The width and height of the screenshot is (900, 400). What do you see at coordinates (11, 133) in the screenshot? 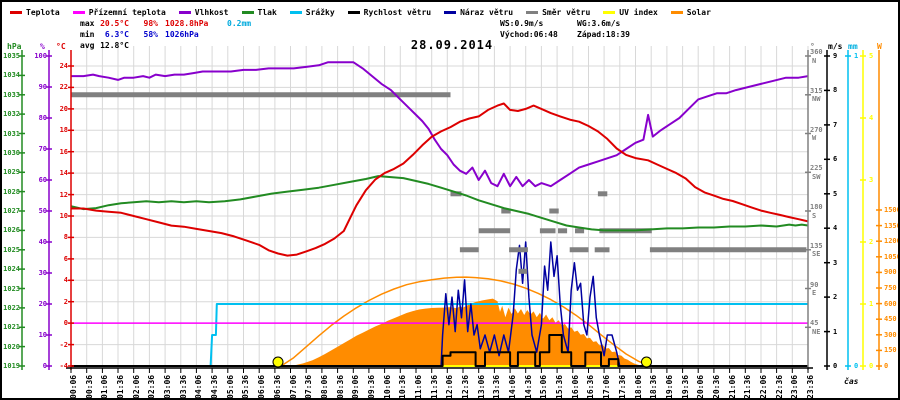
I see `y-tick-label: 1031` at bounding box center [11, 133].